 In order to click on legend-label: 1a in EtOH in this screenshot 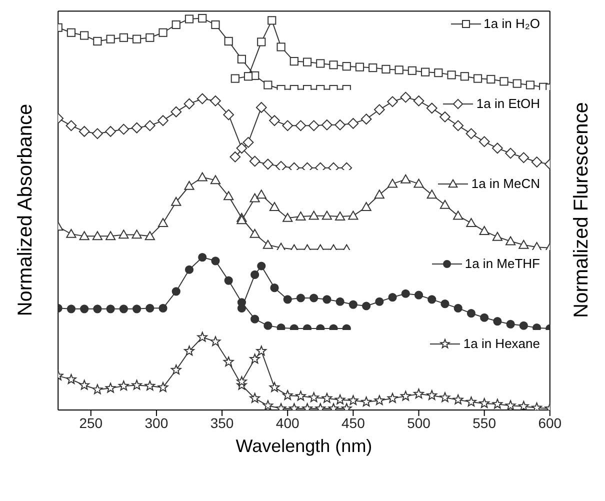, I will do `click(508, 103)`.